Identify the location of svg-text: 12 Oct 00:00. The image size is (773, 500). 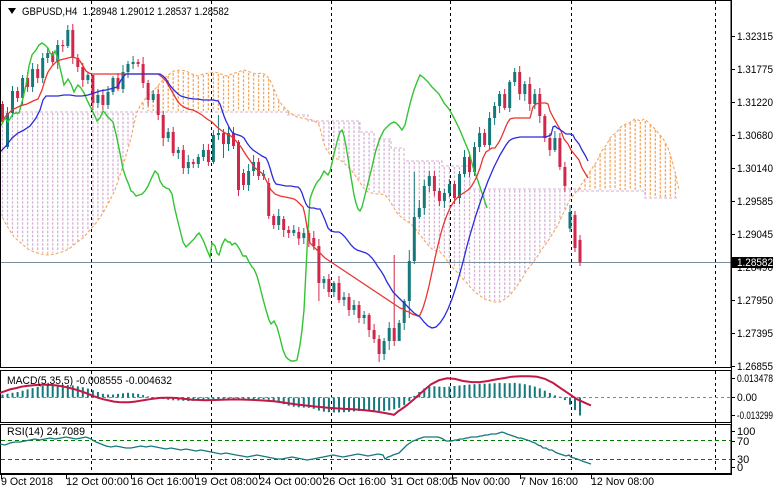
(97, 482).